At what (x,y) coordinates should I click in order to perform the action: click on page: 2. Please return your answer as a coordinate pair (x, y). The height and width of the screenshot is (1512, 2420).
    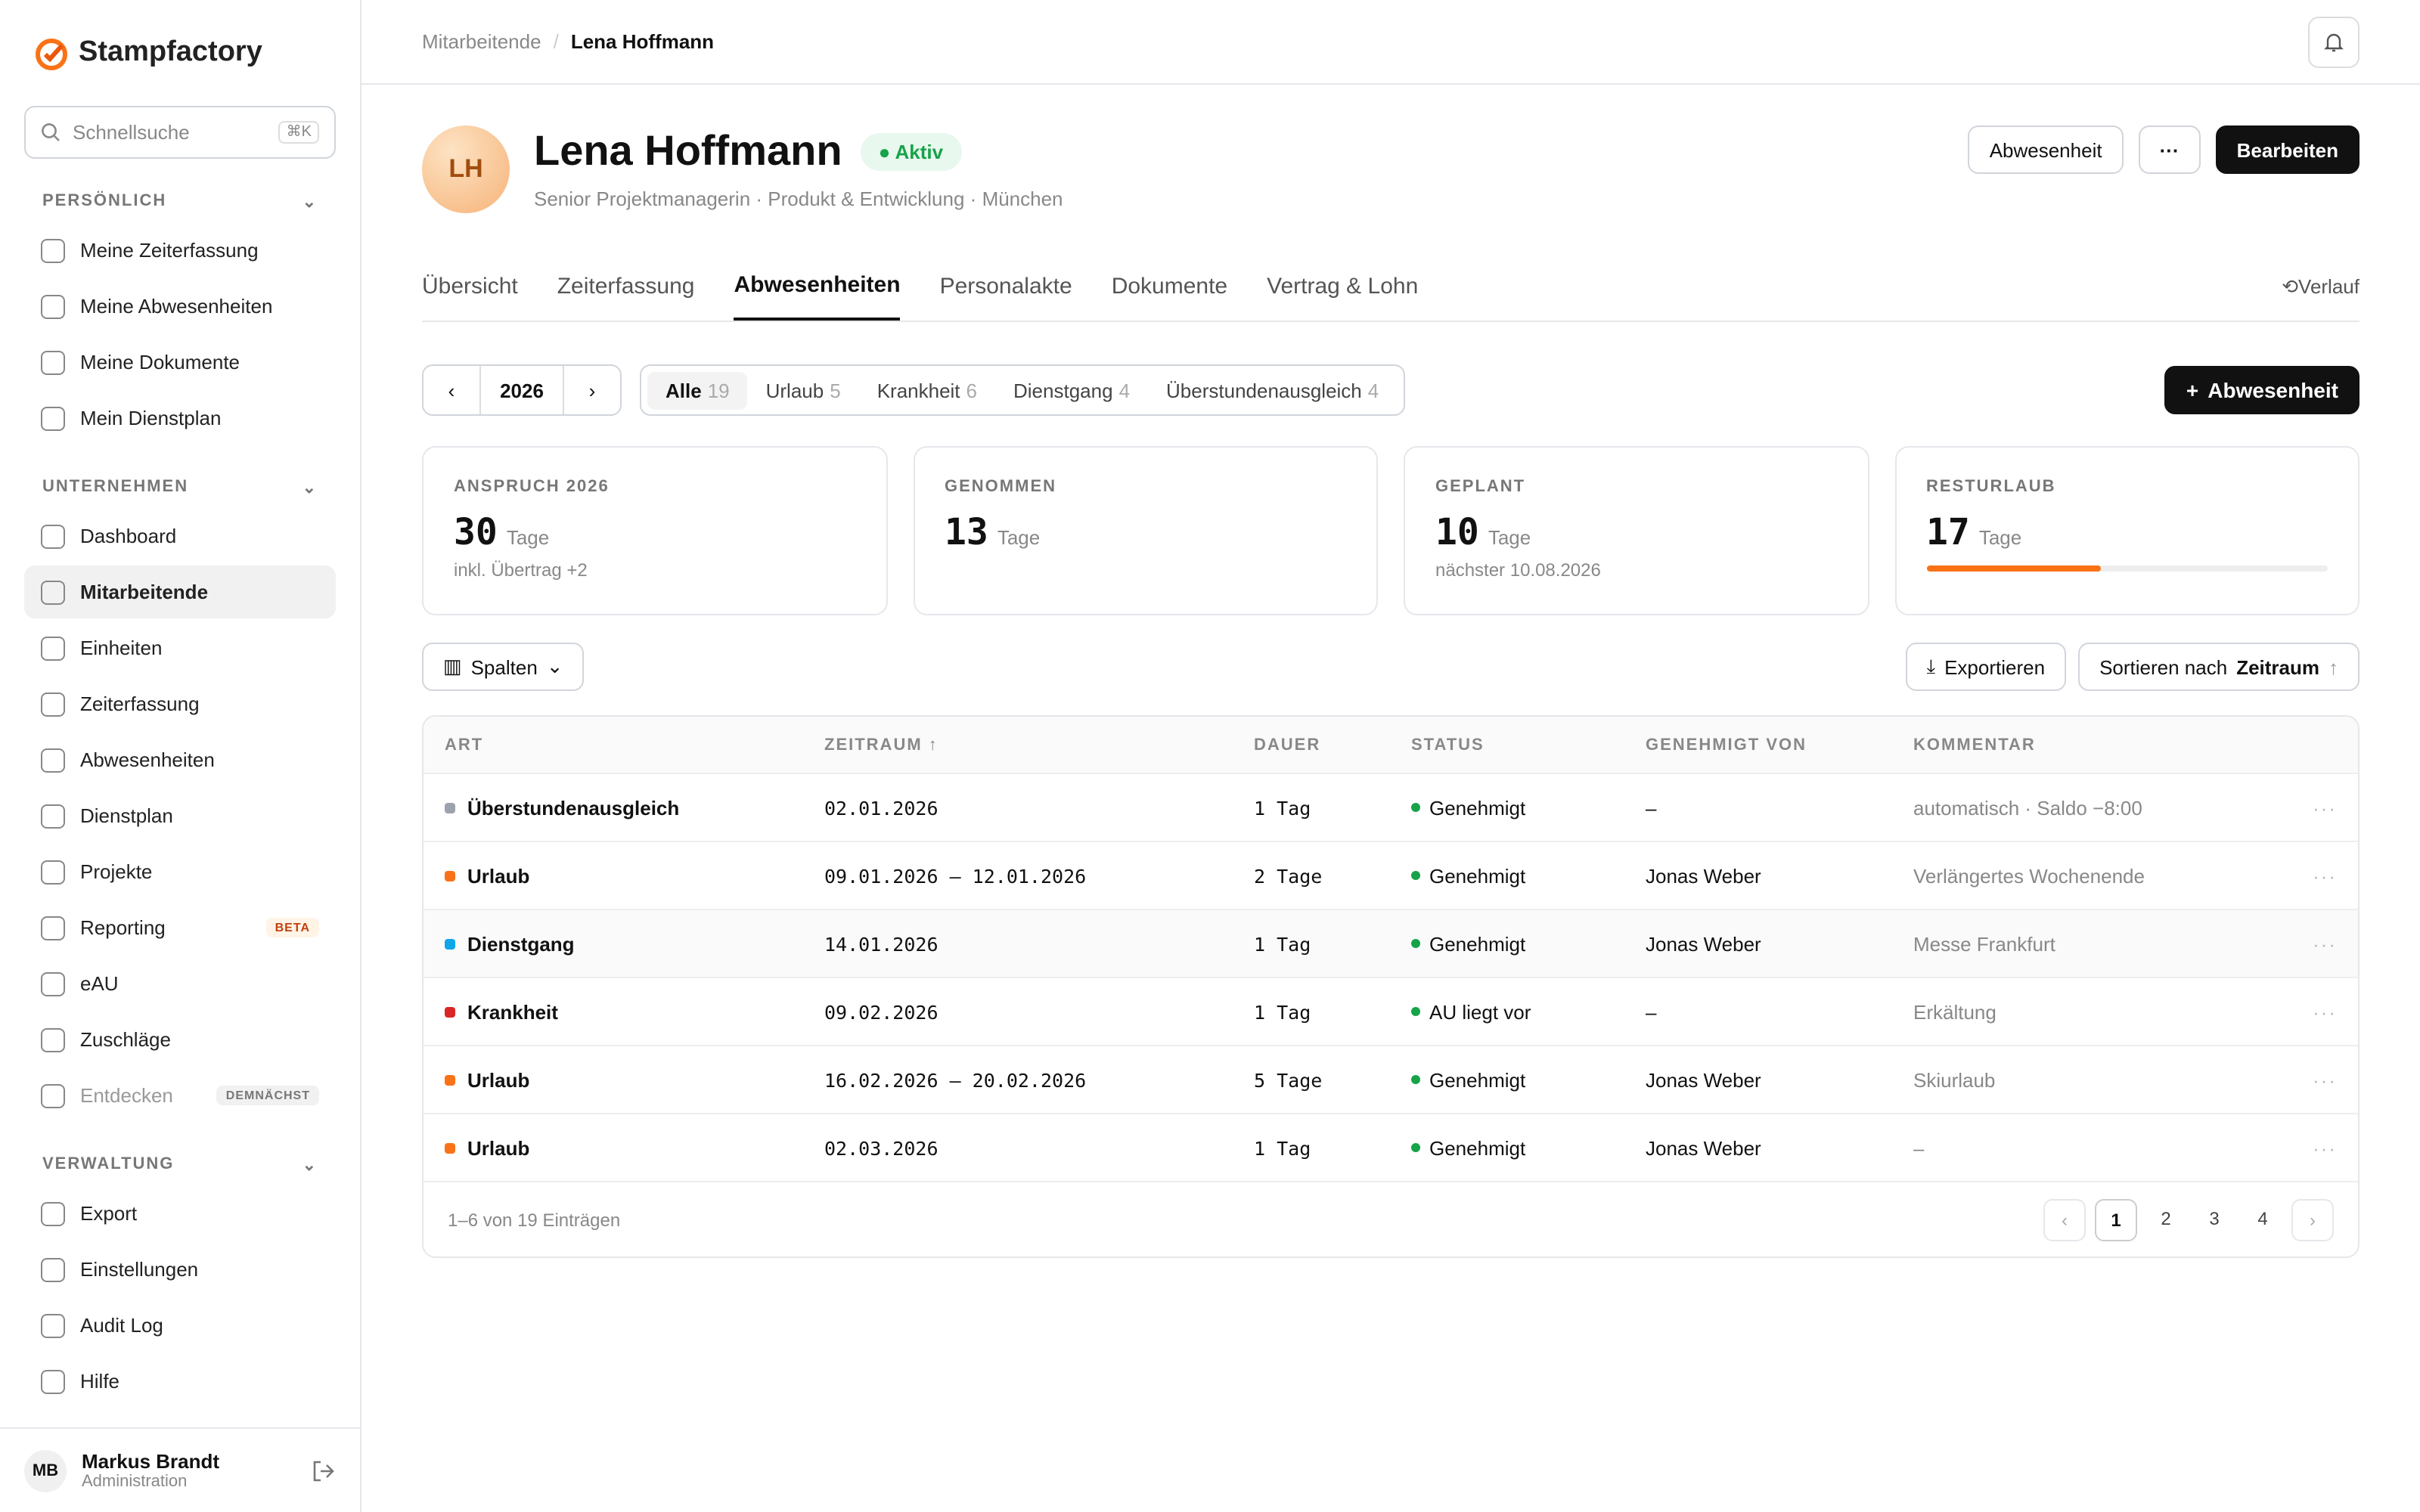
    Looking at the image, I should click on (2166, 1217).